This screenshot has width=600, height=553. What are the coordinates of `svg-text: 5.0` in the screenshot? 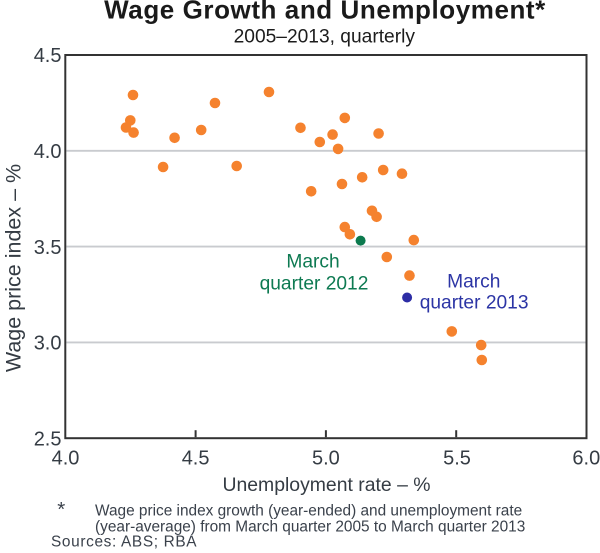 It's located at (326, 459).